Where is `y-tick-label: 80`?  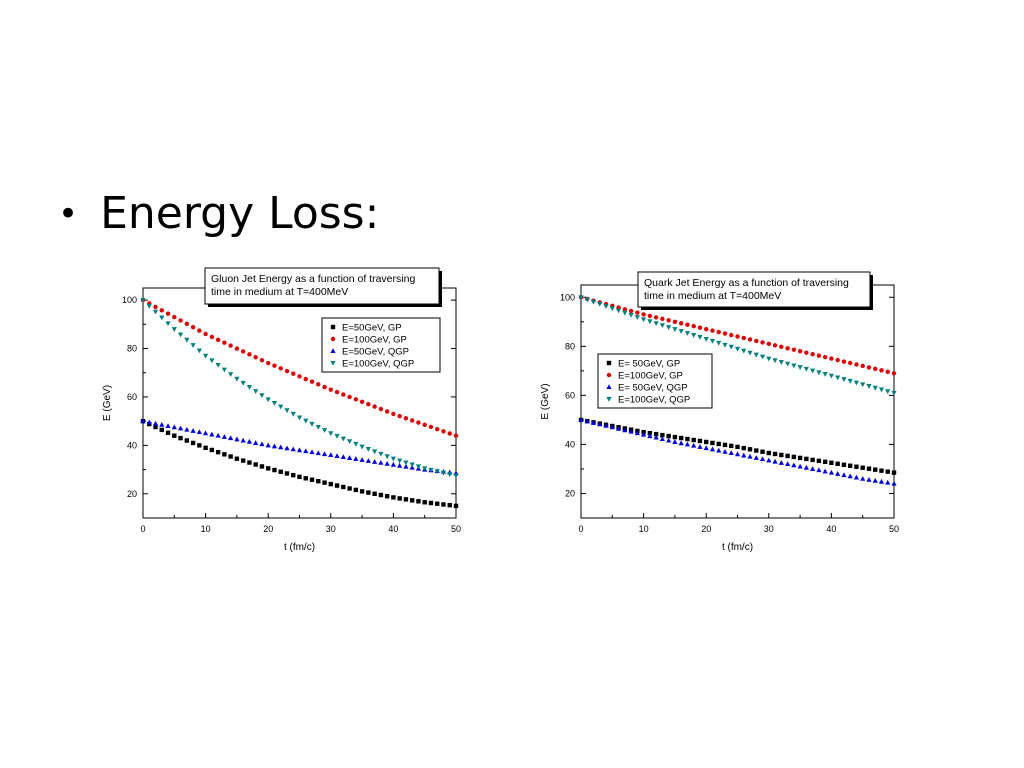 y-tick-label: 80 is located at coordinates (570, 346).